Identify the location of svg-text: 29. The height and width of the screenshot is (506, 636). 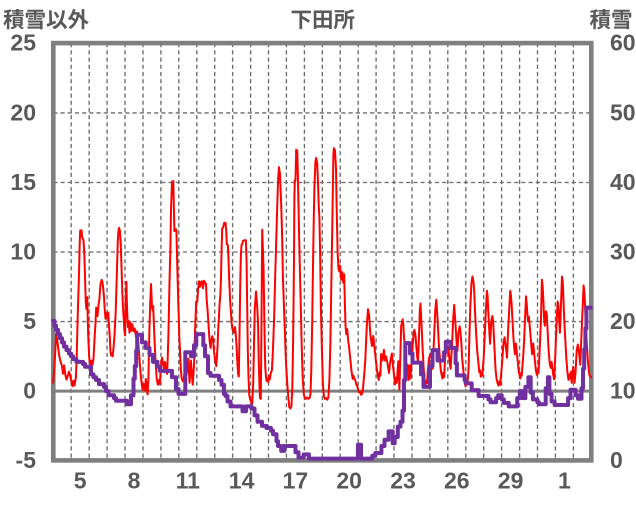
(511, 481).